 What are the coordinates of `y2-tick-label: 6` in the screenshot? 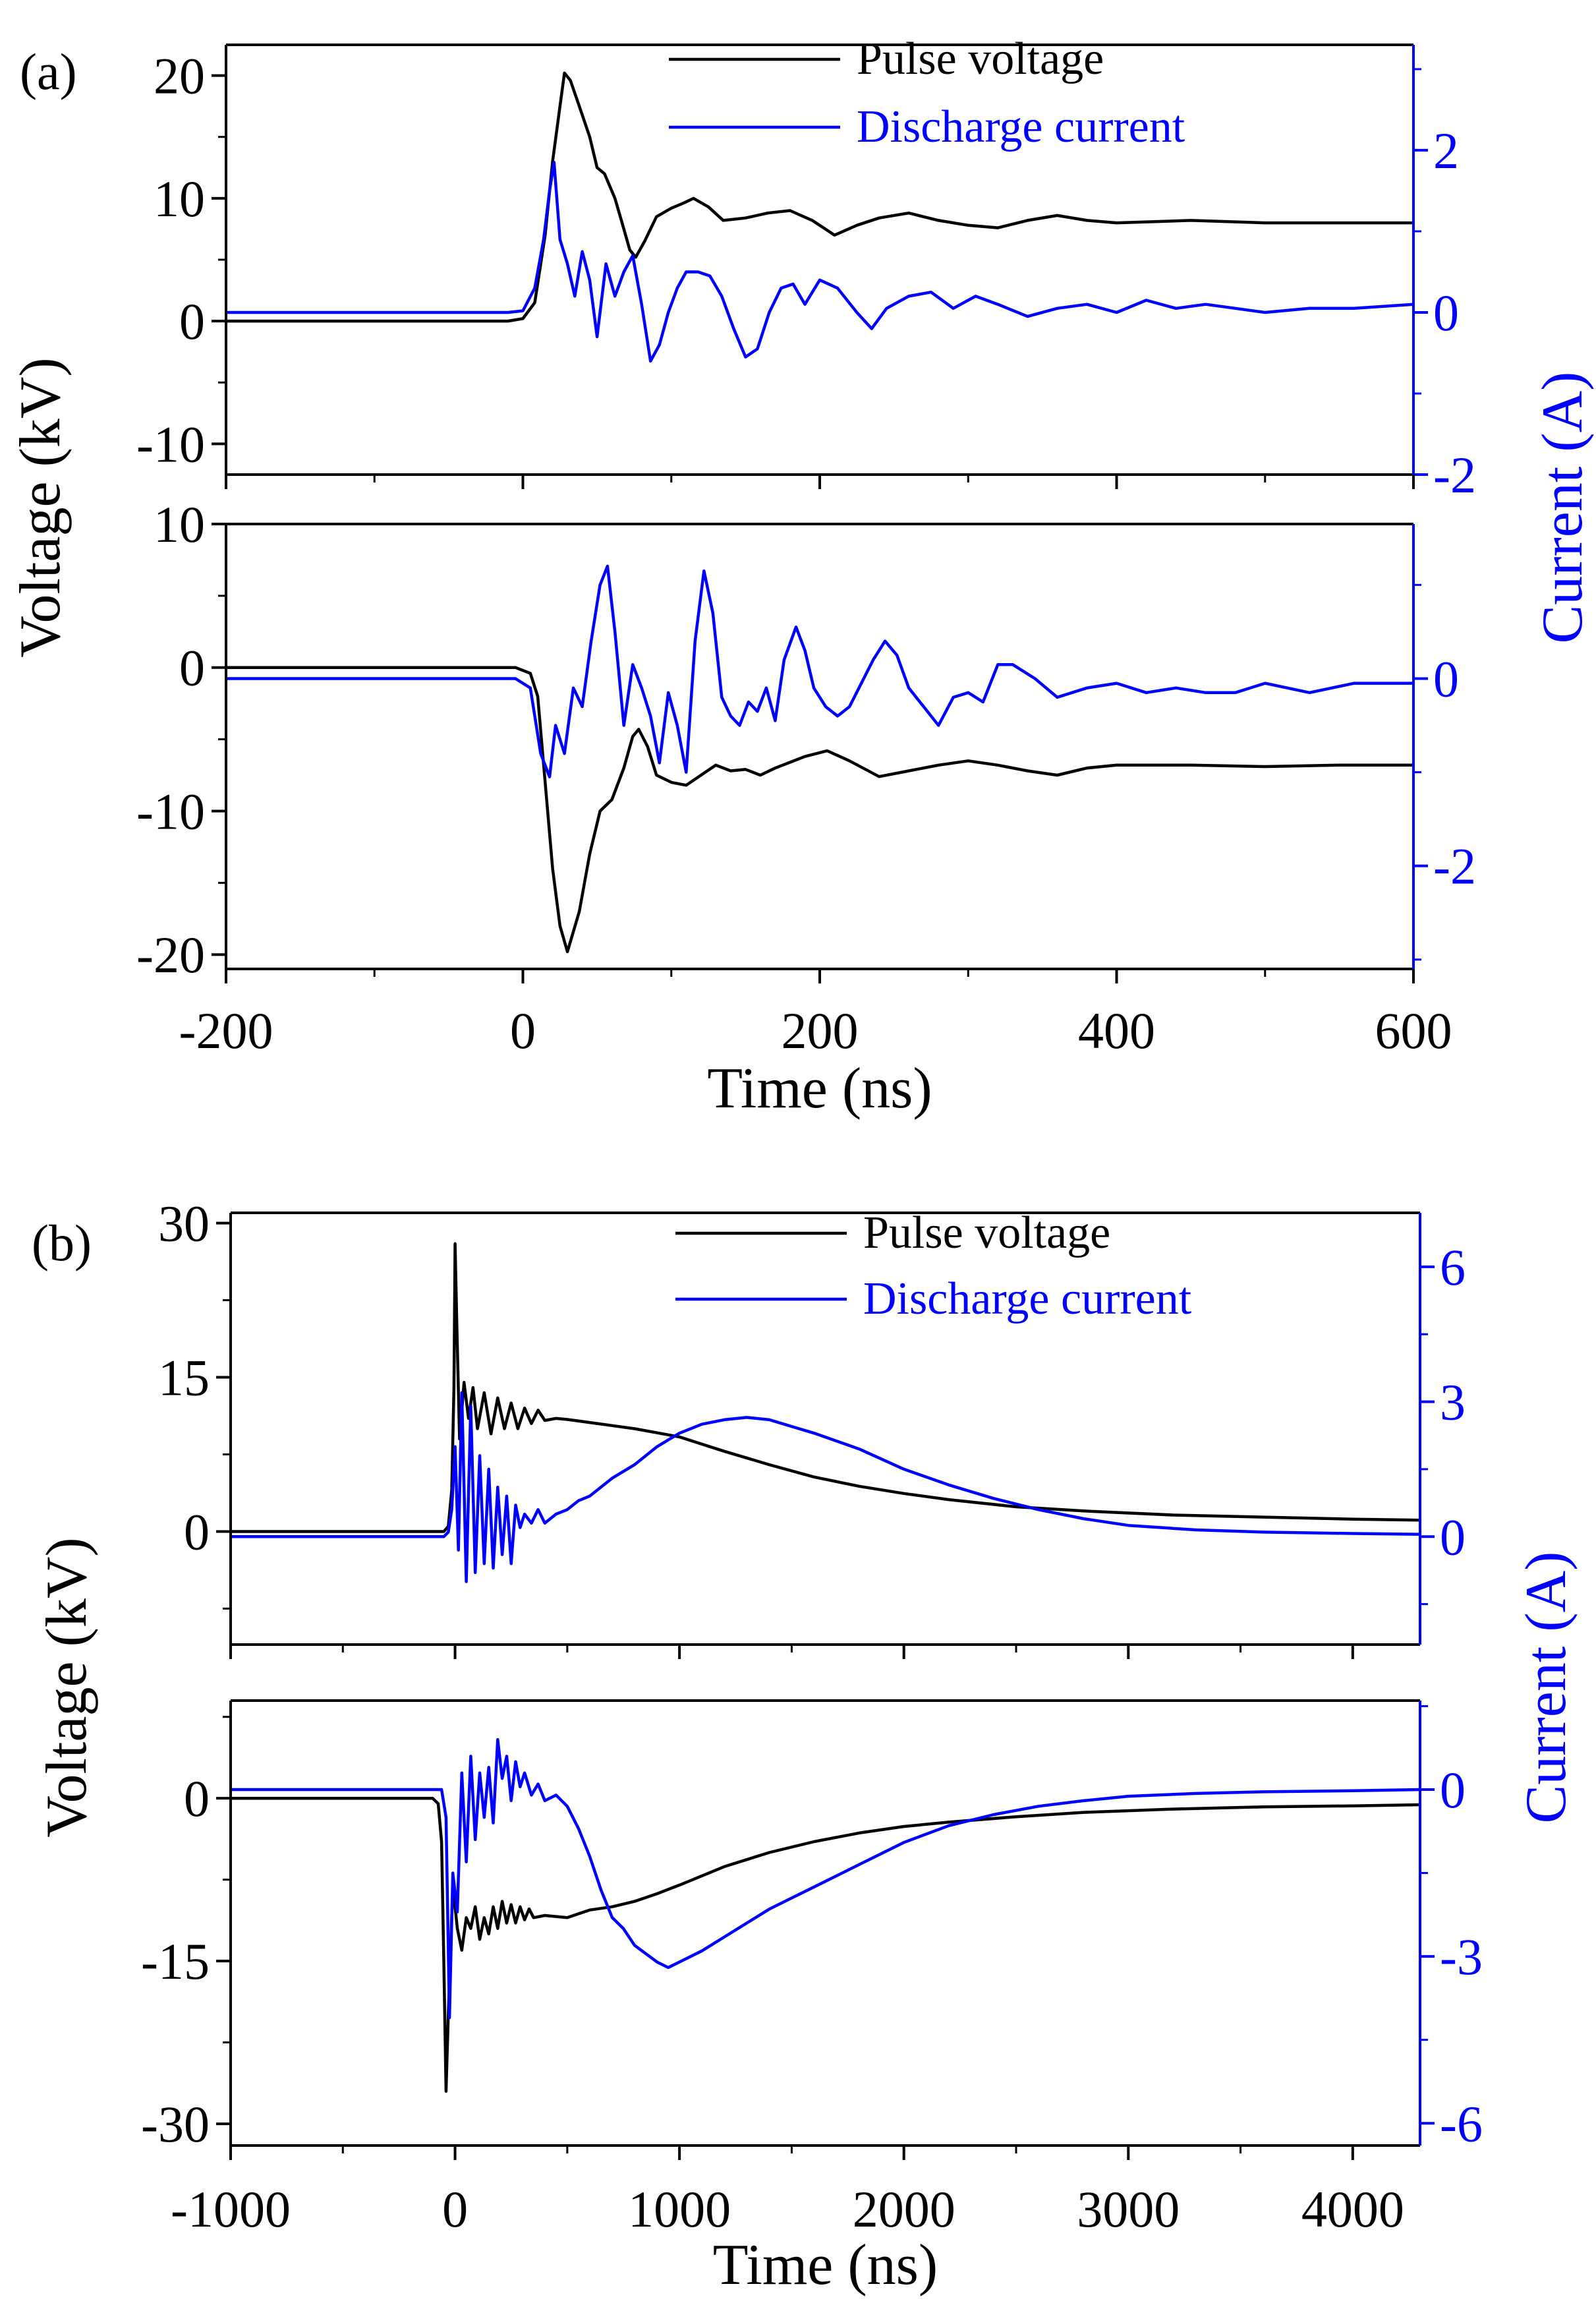 It's located at (1453, 1267).